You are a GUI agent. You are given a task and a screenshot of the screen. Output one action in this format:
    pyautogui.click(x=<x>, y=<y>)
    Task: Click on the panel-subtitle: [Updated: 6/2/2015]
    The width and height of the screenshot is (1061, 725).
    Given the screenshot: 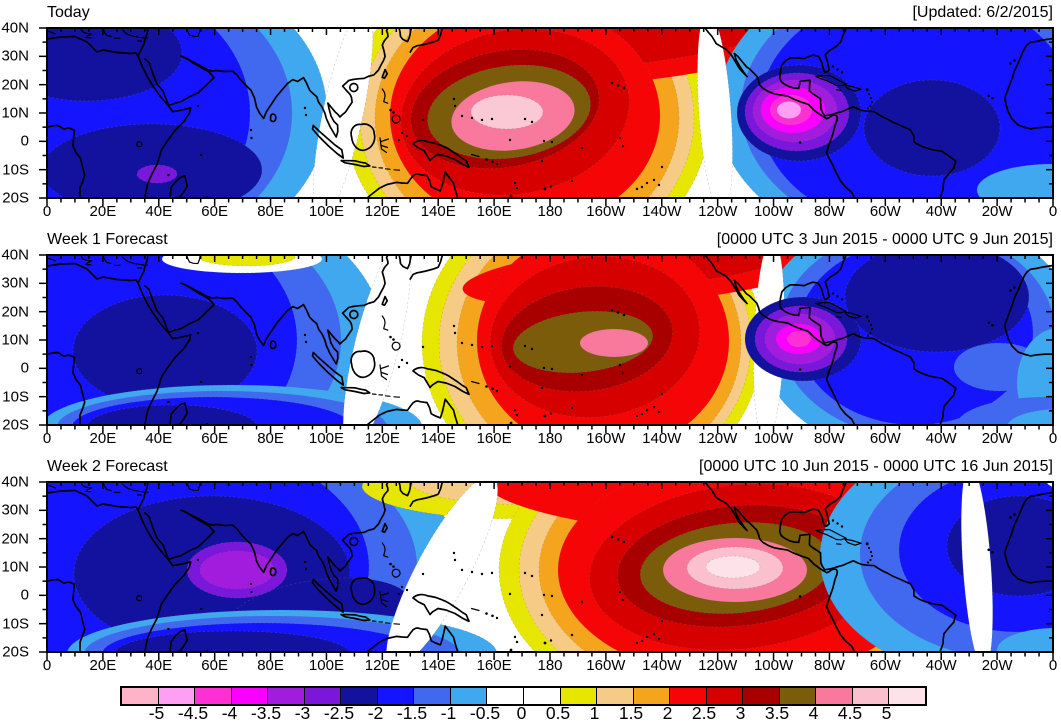 What is the action you would take?
    pyautogui.click(x=982, y=12)
    